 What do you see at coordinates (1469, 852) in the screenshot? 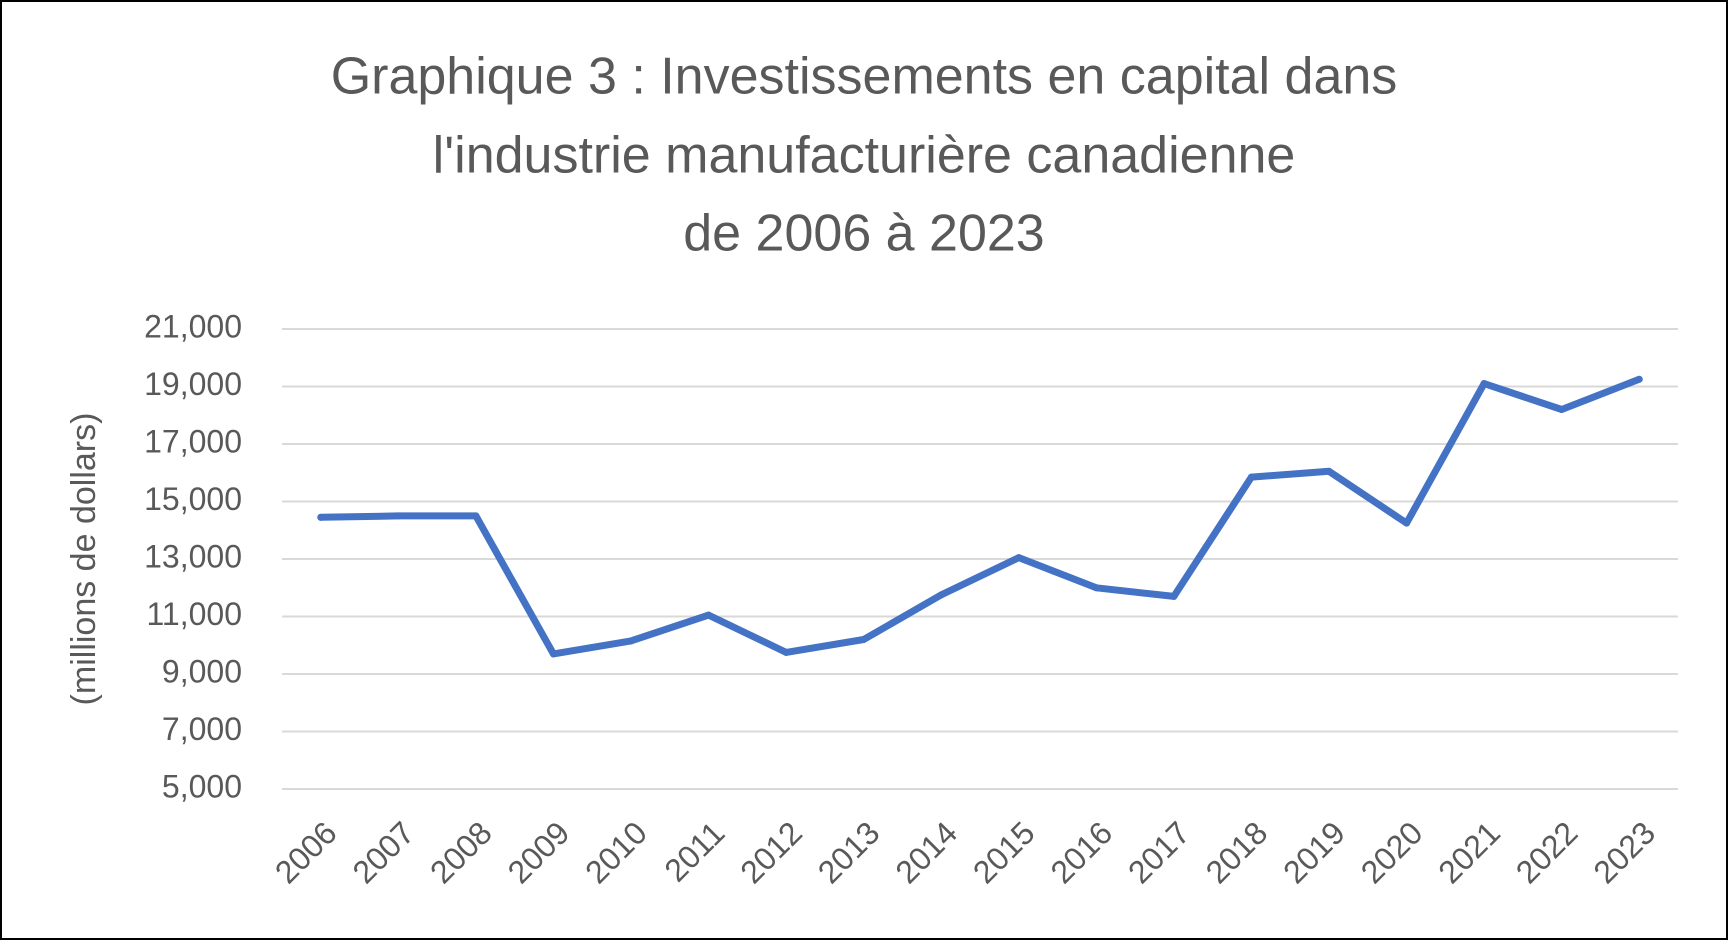
I see `x-tick-label: 2021` at bounding box center [1469, 852].